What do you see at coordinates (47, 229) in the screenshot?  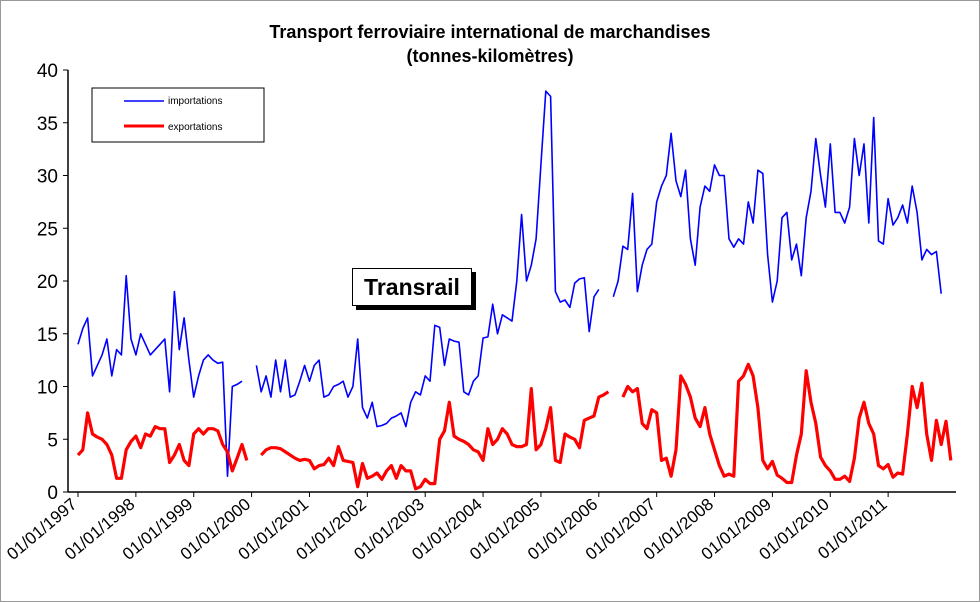 I see `y-tick-label: 25` at bounding box center [47, 229].